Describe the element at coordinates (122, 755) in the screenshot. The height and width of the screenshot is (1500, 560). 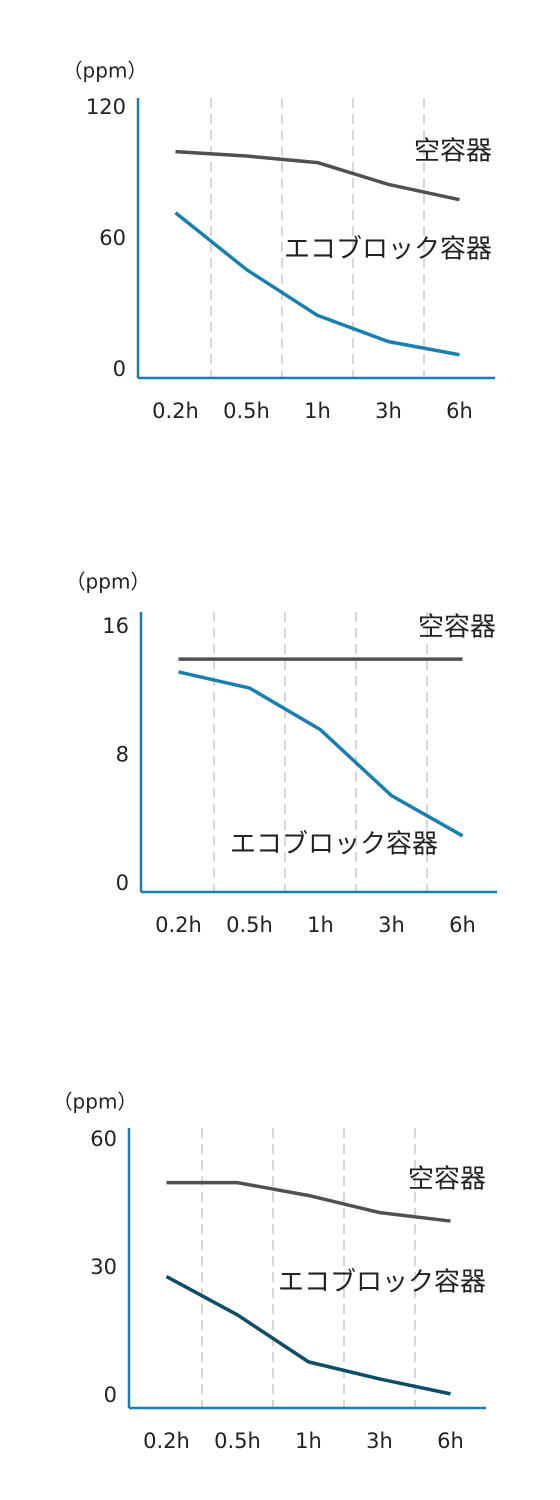
I see `y-tick-label: 8` at that location.